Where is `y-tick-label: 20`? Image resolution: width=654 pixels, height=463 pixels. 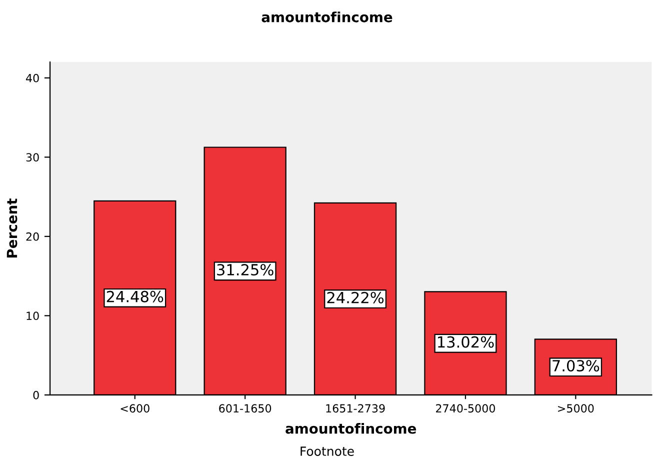
y-tick-label: 20 is located at coordinates (32, 236).